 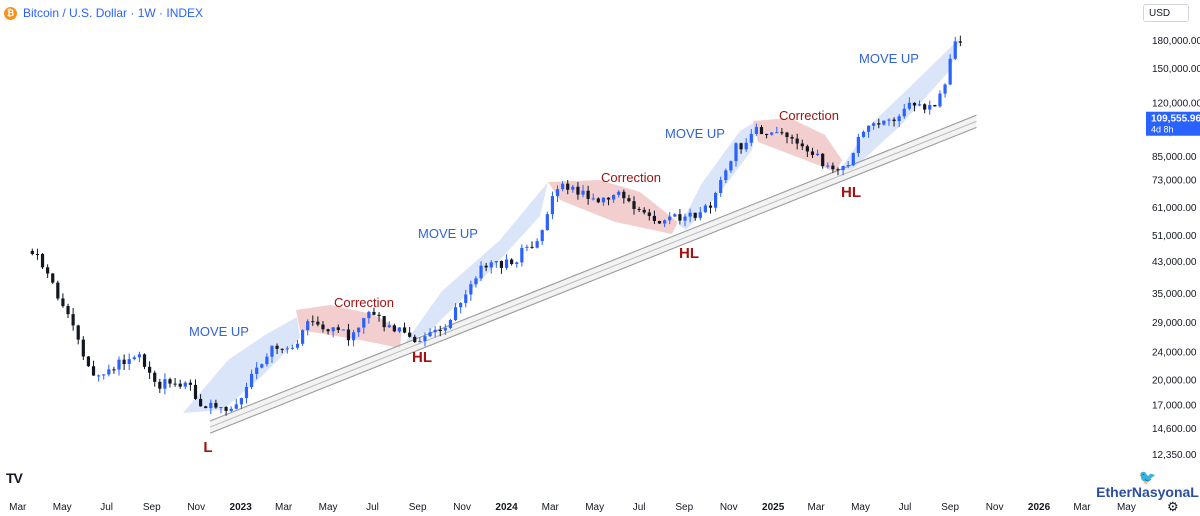 What do you see at coordinates (219, 331) in the screenshot?
I see `move-label: MOVE UP` at bounding box center [219, 331].